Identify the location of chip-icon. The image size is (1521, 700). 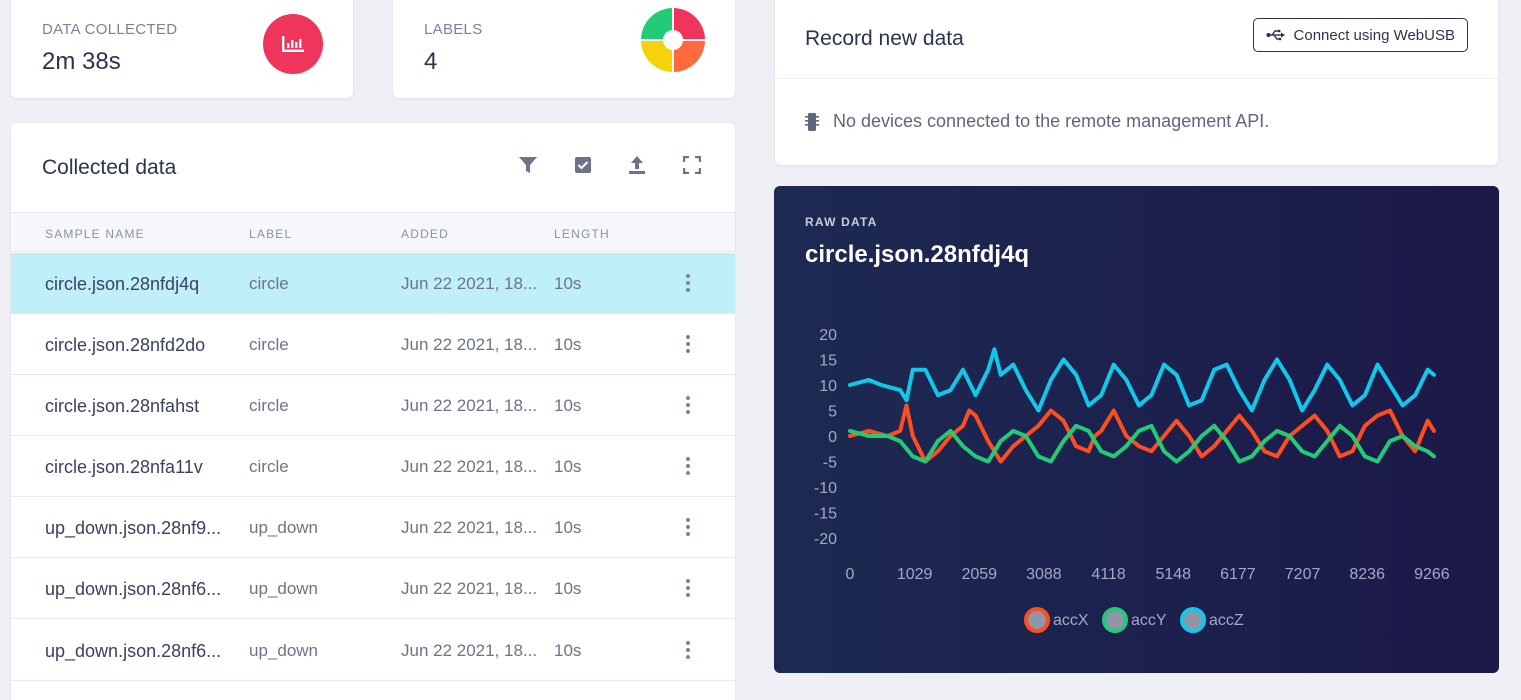
(812, 121).